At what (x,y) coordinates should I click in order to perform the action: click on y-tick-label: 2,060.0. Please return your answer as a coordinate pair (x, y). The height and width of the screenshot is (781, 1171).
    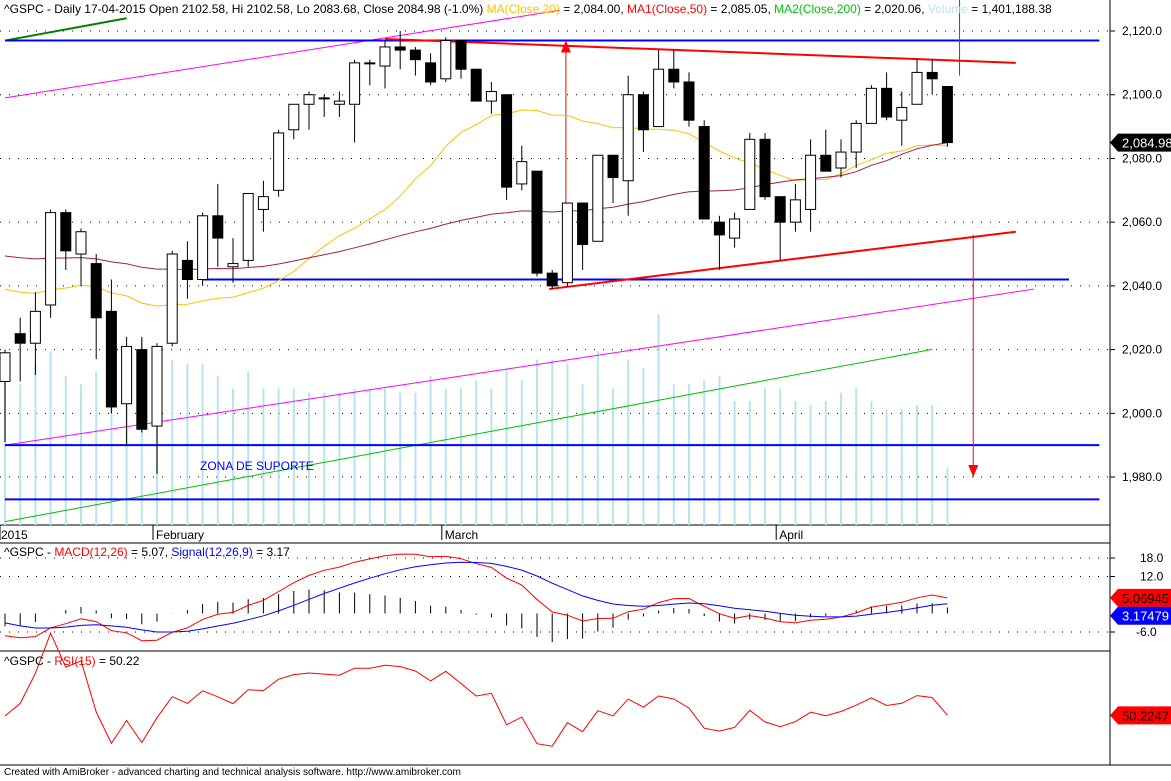
    Looking at the image, I should click on (1142, 222).